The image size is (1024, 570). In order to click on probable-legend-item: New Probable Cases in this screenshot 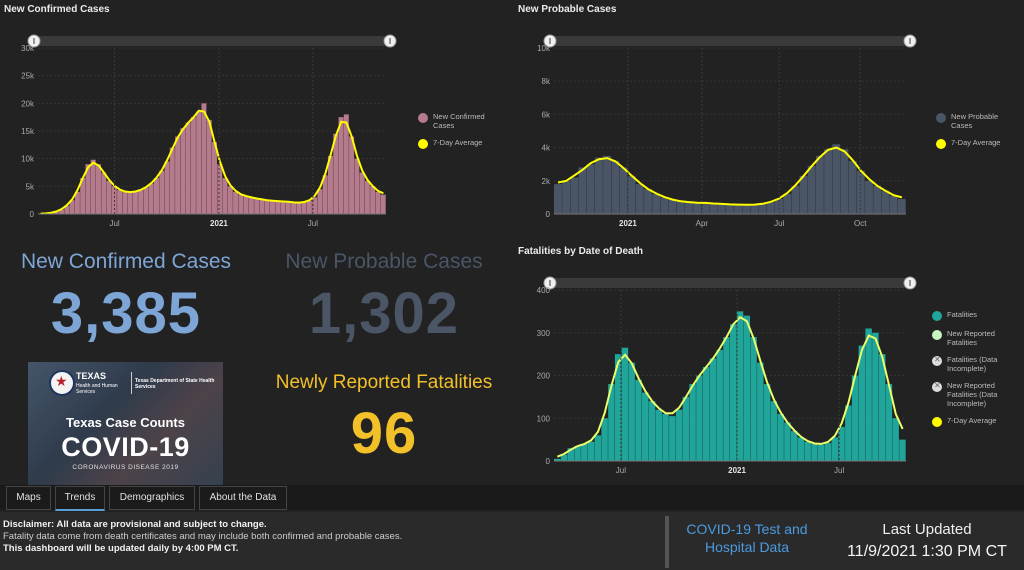, I will do `click(976, 121)`.